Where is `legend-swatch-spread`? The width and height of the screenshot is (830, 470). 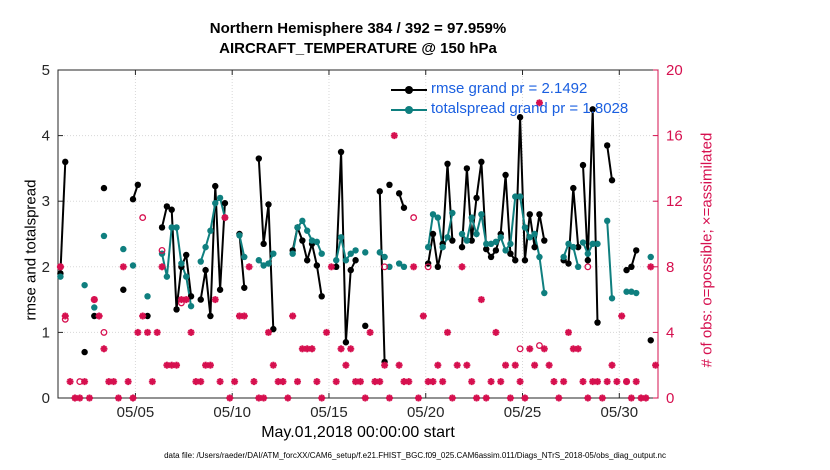
legend-swatch-spread is located at coordinates (409, 110).